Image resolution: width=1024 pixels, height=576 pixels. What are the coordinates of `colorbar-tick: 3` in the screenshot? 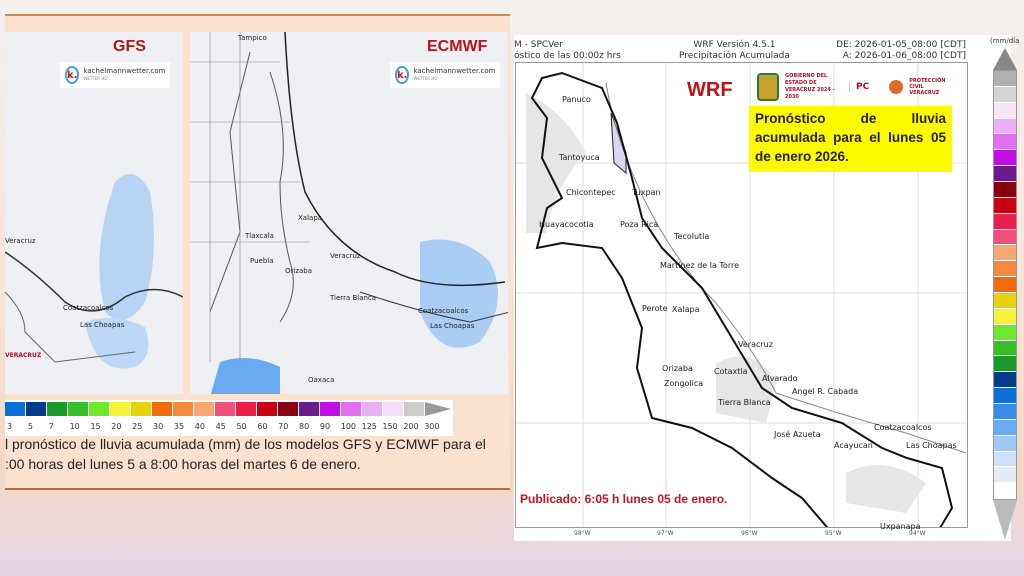 It's located at (10, 426).